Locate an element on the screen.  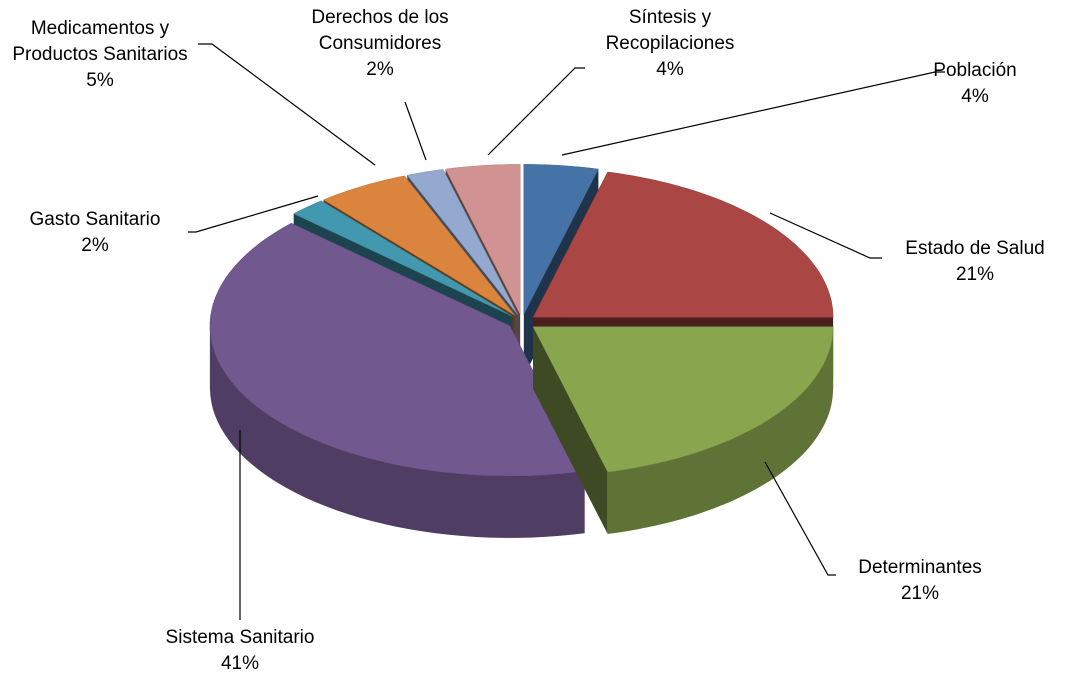
slice-label: Medicamentos y Productos Sanitarios 5% is located at coordinates (100, 55).